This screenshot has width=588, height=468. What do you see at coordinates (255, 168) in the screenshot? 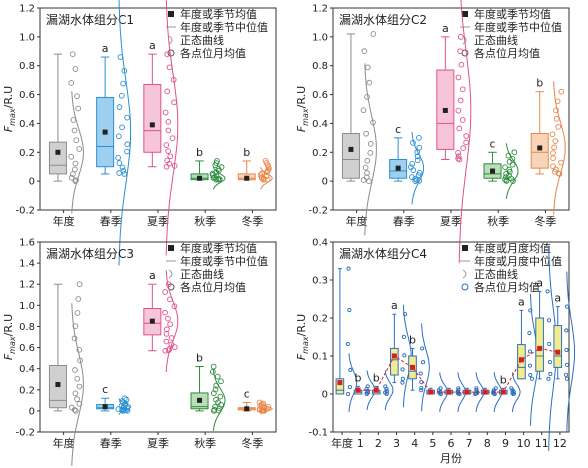
I see `box-4: b` at bounding box center [255, 168].